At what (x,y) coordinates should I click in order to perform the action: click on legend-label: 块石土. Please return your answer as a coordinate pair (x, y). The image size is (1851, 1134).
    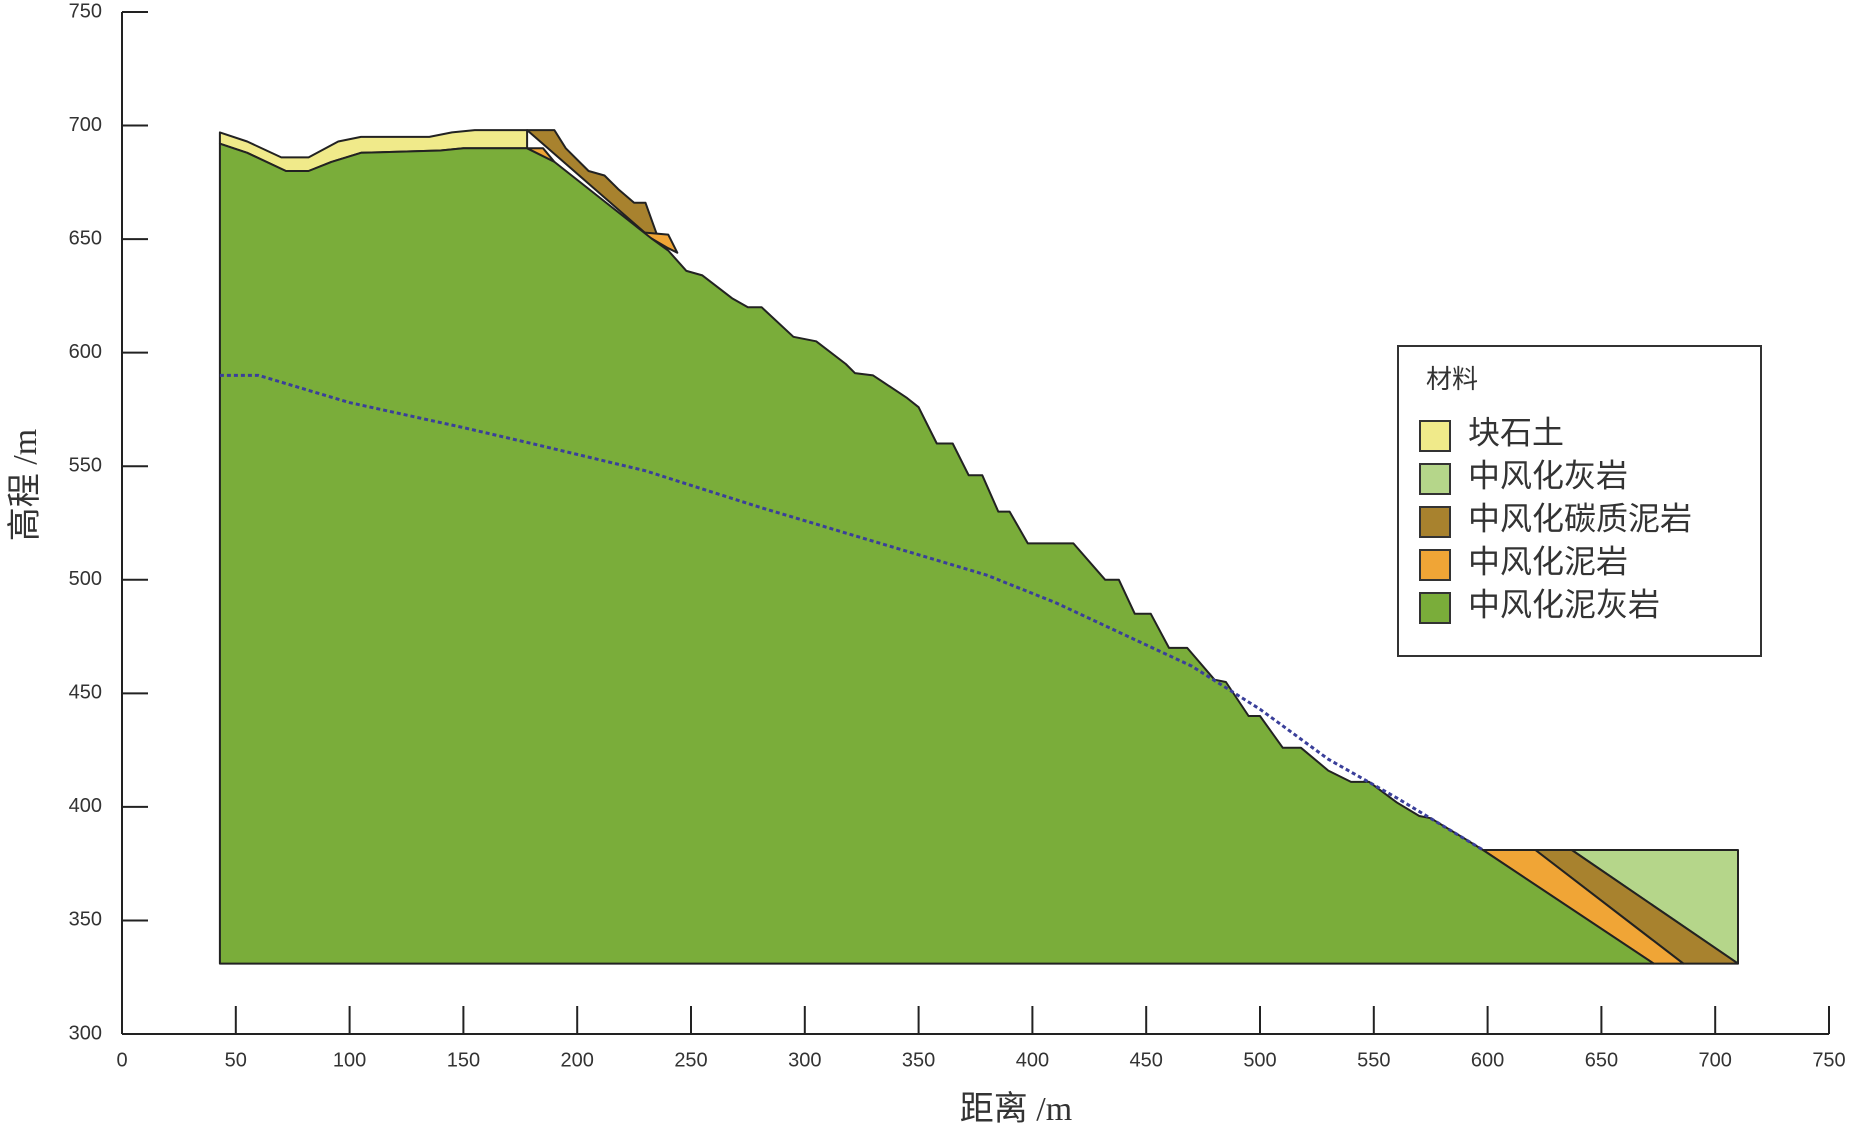
    Looking at the image, I should click on (1516, 432).